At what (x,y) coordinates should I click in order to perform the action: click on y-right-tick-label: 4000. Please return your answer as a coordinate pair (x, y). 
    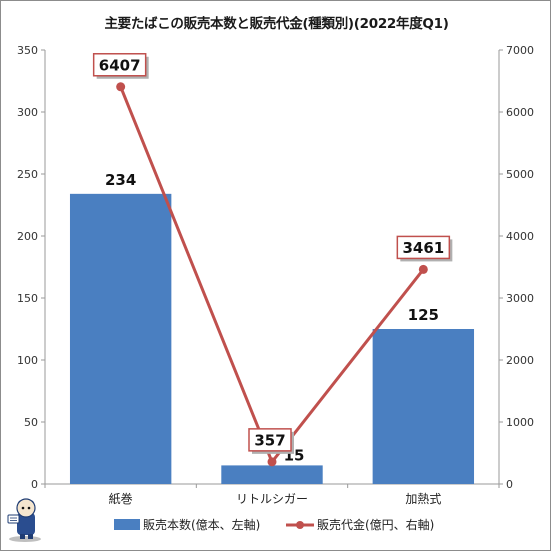
    Looking at the image, I should click on (520, 236).